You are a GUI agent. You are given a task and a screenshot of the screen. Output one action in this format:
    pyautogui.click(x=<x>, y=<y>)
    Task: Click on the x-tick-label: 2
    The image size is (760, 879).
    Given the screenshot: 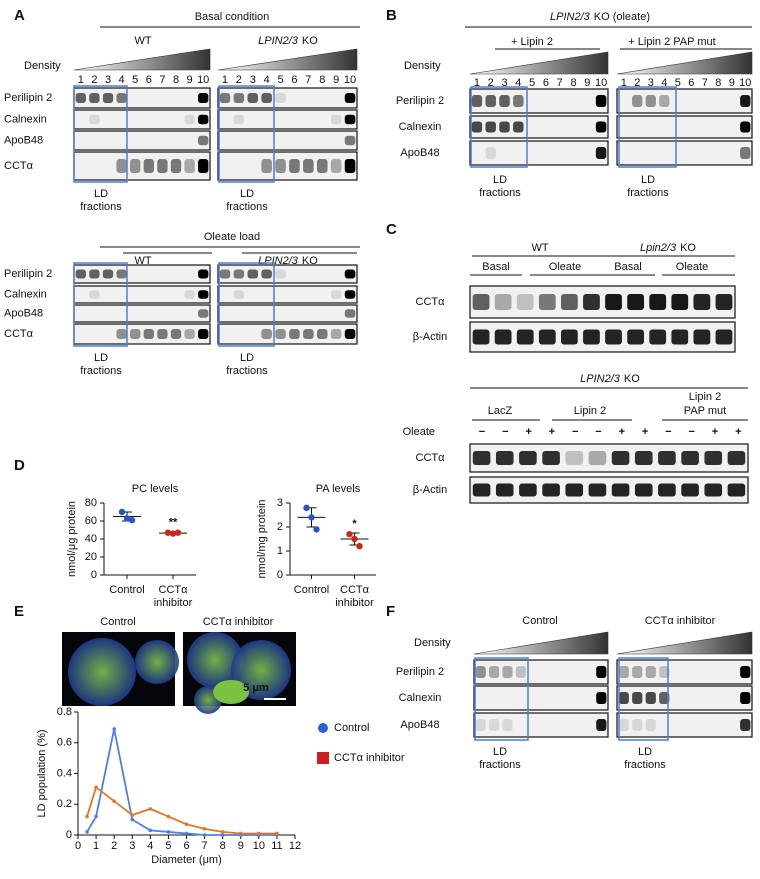 What is the action you would take?
    pyautogui.click(x=114, y=846)
    